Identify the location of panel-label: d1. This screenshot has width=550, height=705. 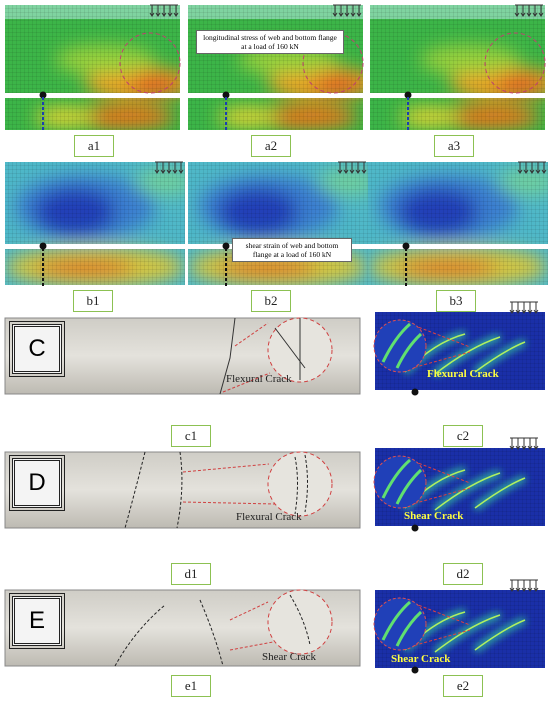
(191, 574).